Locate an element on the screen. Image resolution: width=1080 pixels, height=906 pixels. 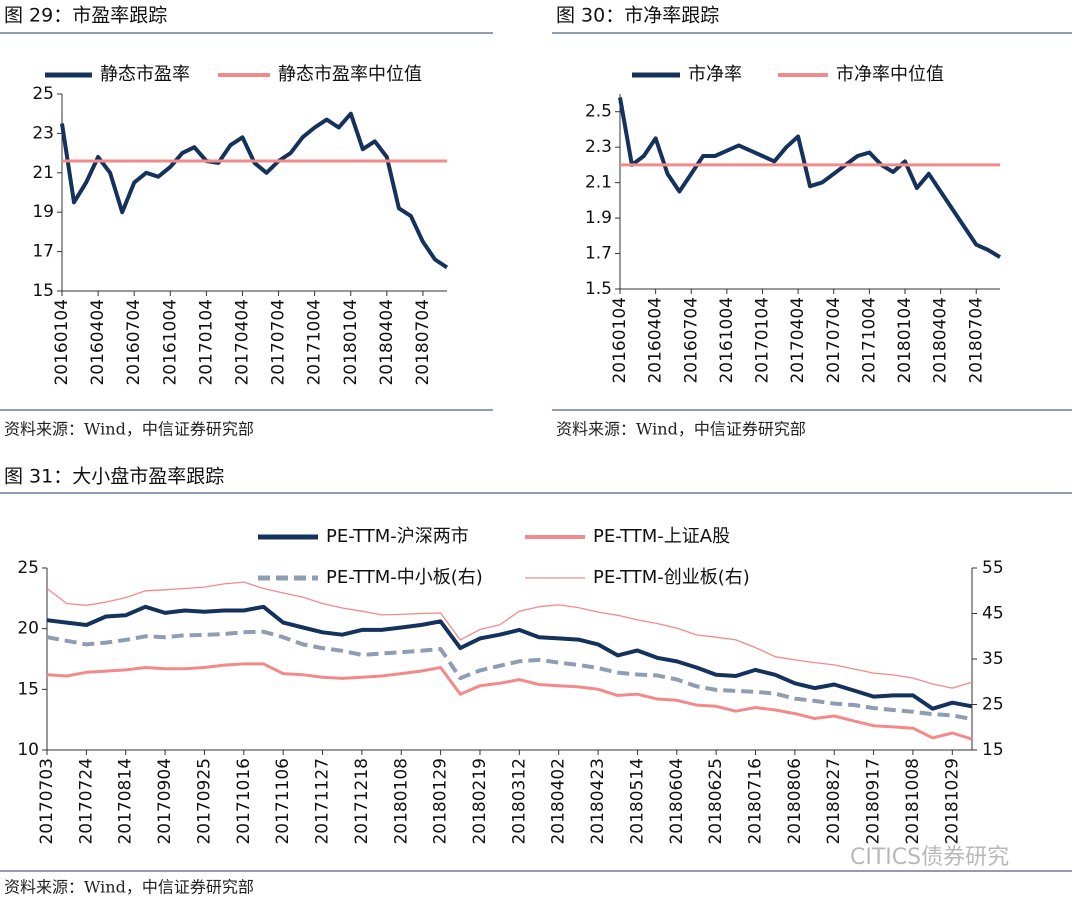
legend-label: 静态市盈率 is located at coordinates (145, 74).